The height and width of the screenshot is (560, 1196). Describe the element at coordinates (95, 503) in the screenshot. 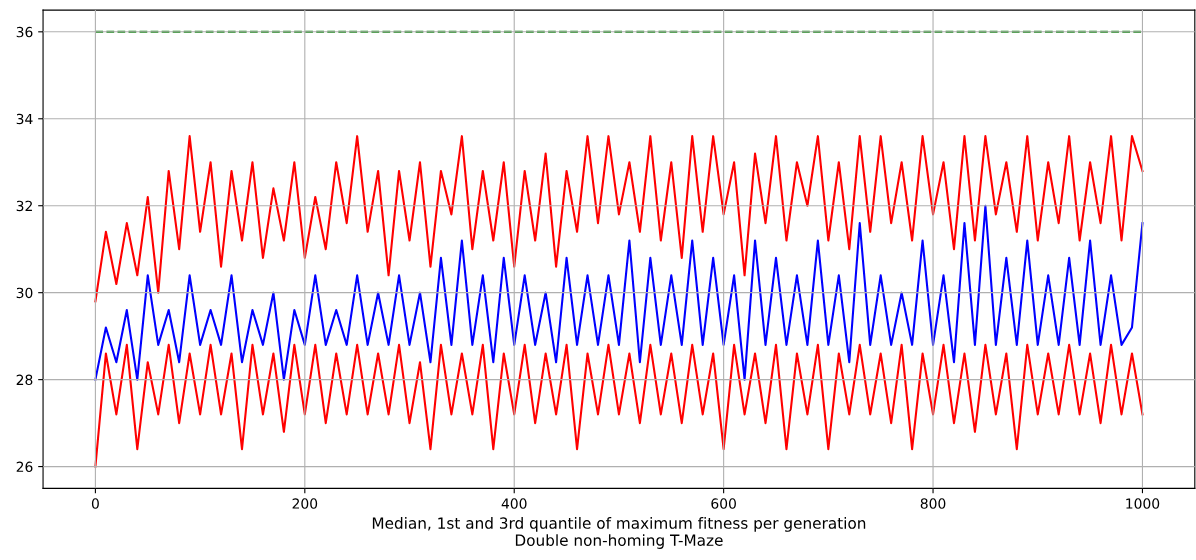

I see `x-tick-label: 0` at that location.